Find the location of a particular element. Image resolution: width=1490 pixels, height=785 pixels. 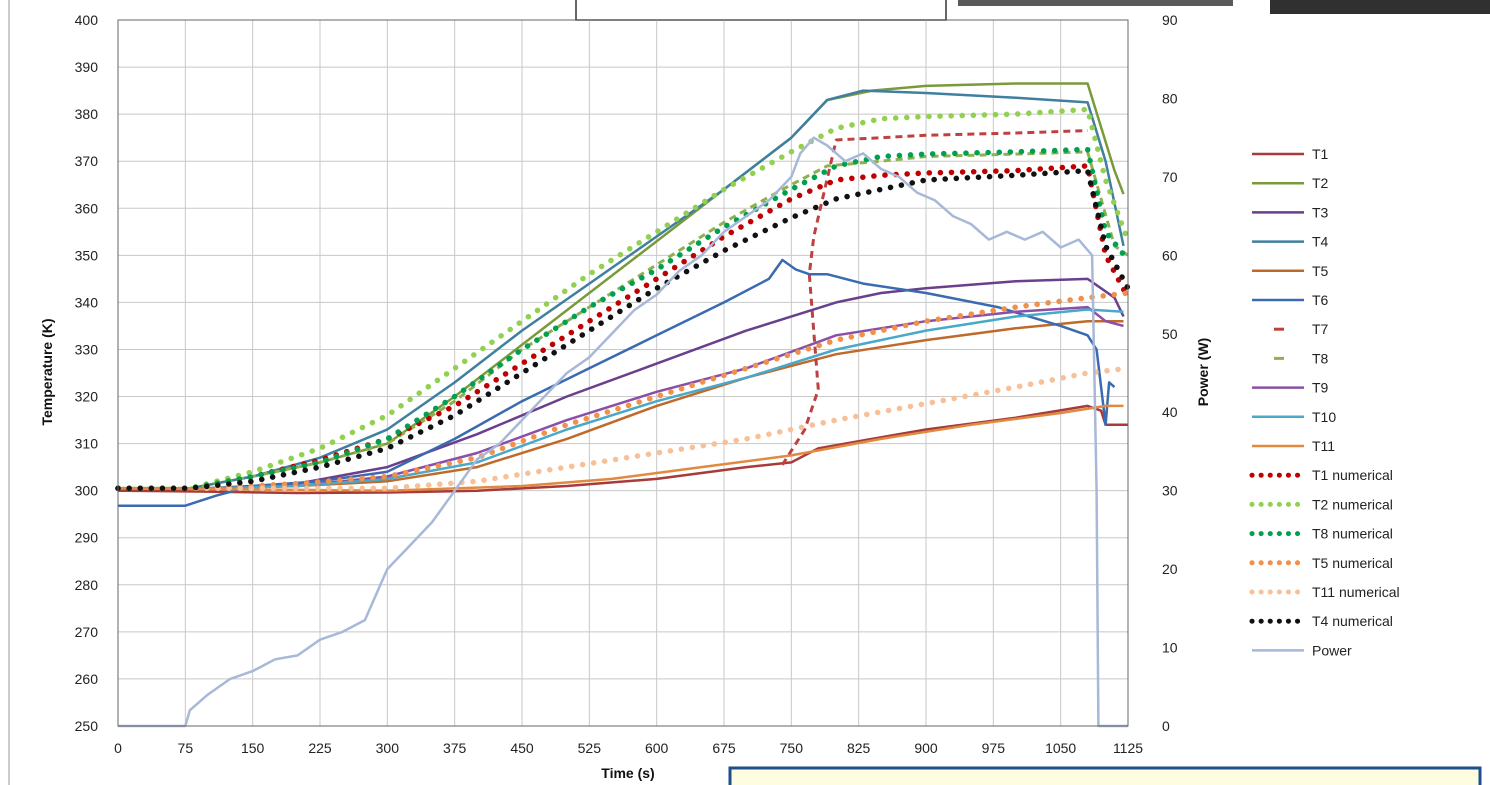

series-t11-numerical is located at coordinates (623, 428).